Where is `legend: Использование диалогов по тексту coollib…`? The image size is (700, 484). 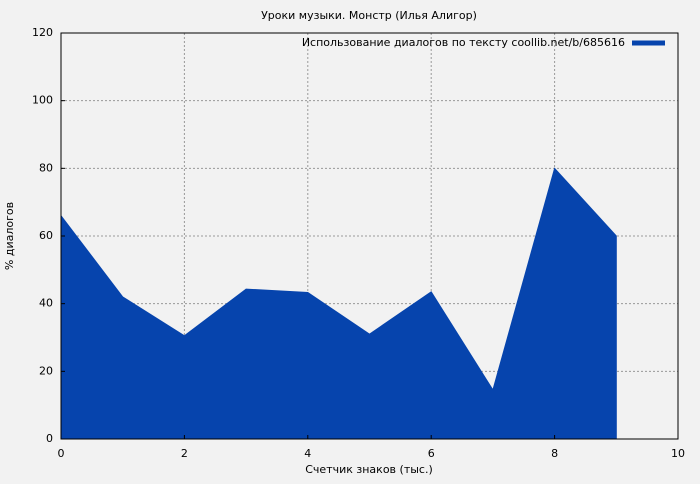 legend: Использование диалогов по тексту coollib… is located at coordinates (483, 42).